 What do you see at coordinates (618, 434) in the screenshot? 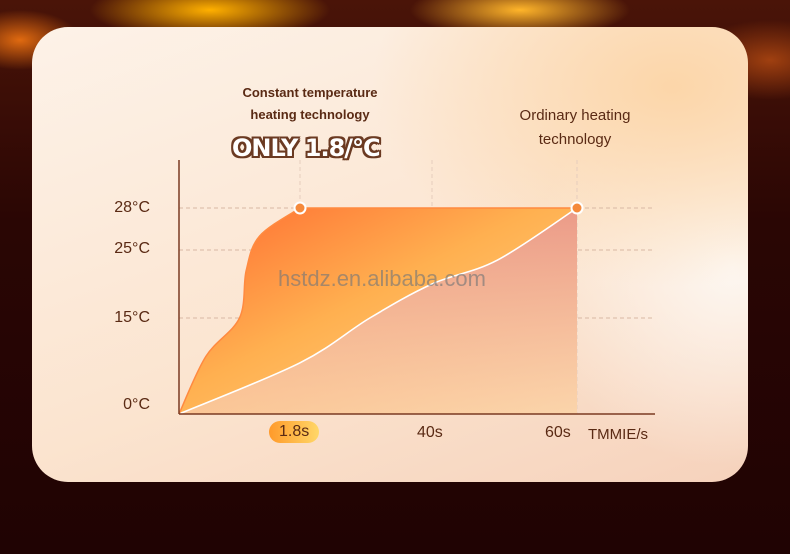
I see `x-axis-label: TMMIE/s` at bounding box center [618, 434].